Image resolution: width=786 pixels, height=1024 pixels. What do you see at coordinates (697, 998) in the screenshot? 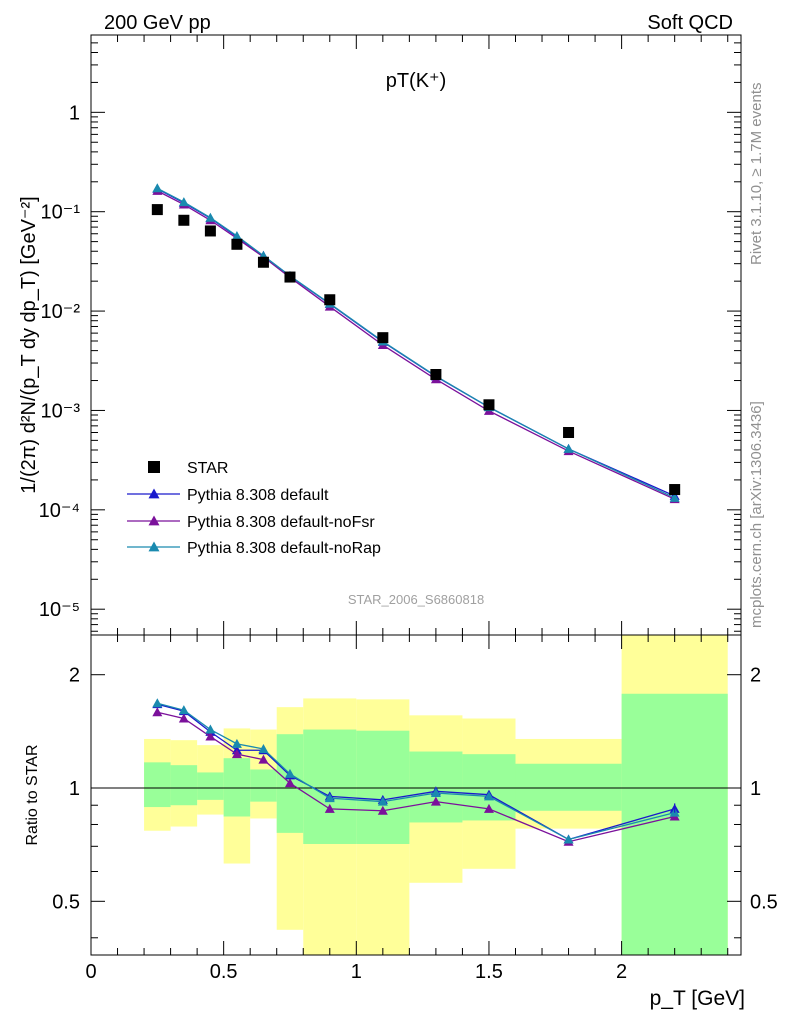
I see `x-axis-title: p_T [GeV]` at bounding box center [697, 998].